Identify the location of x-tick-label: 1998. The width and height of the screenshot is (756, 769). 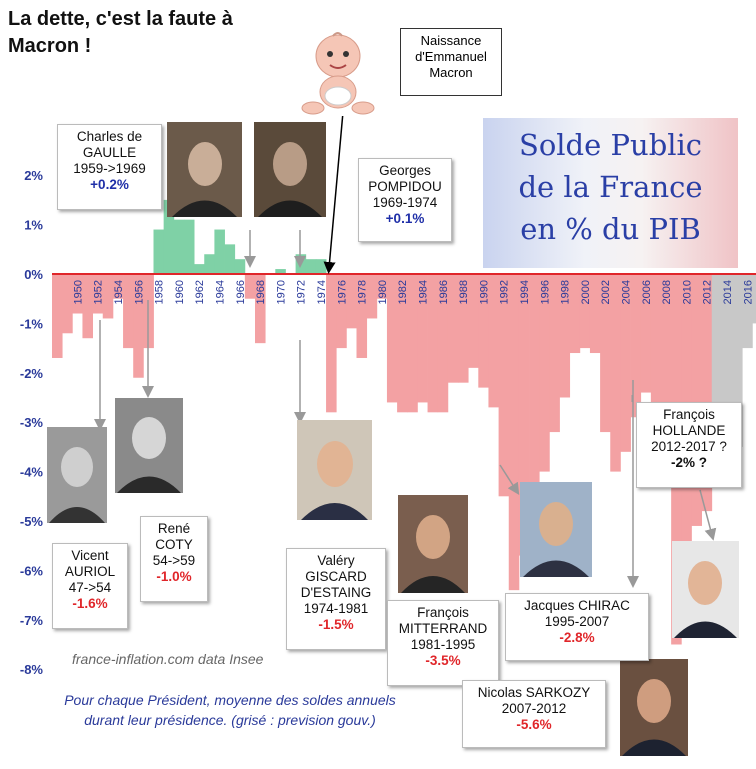
(566, 292).